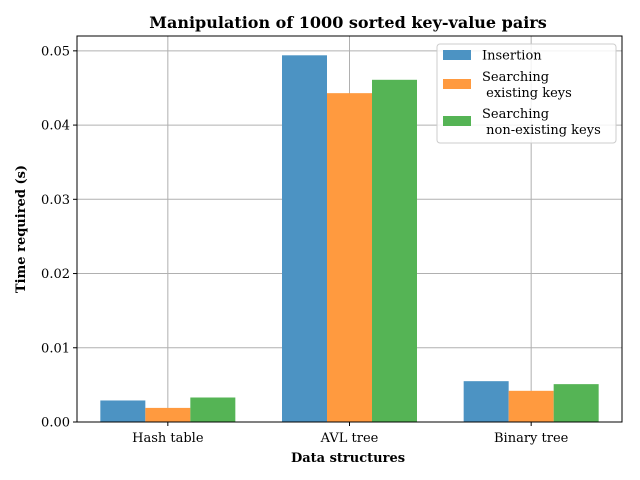 The width and height of the screenshot is (640, 480). I want to click on legend-label: non-existing keys, so click(541, 130).